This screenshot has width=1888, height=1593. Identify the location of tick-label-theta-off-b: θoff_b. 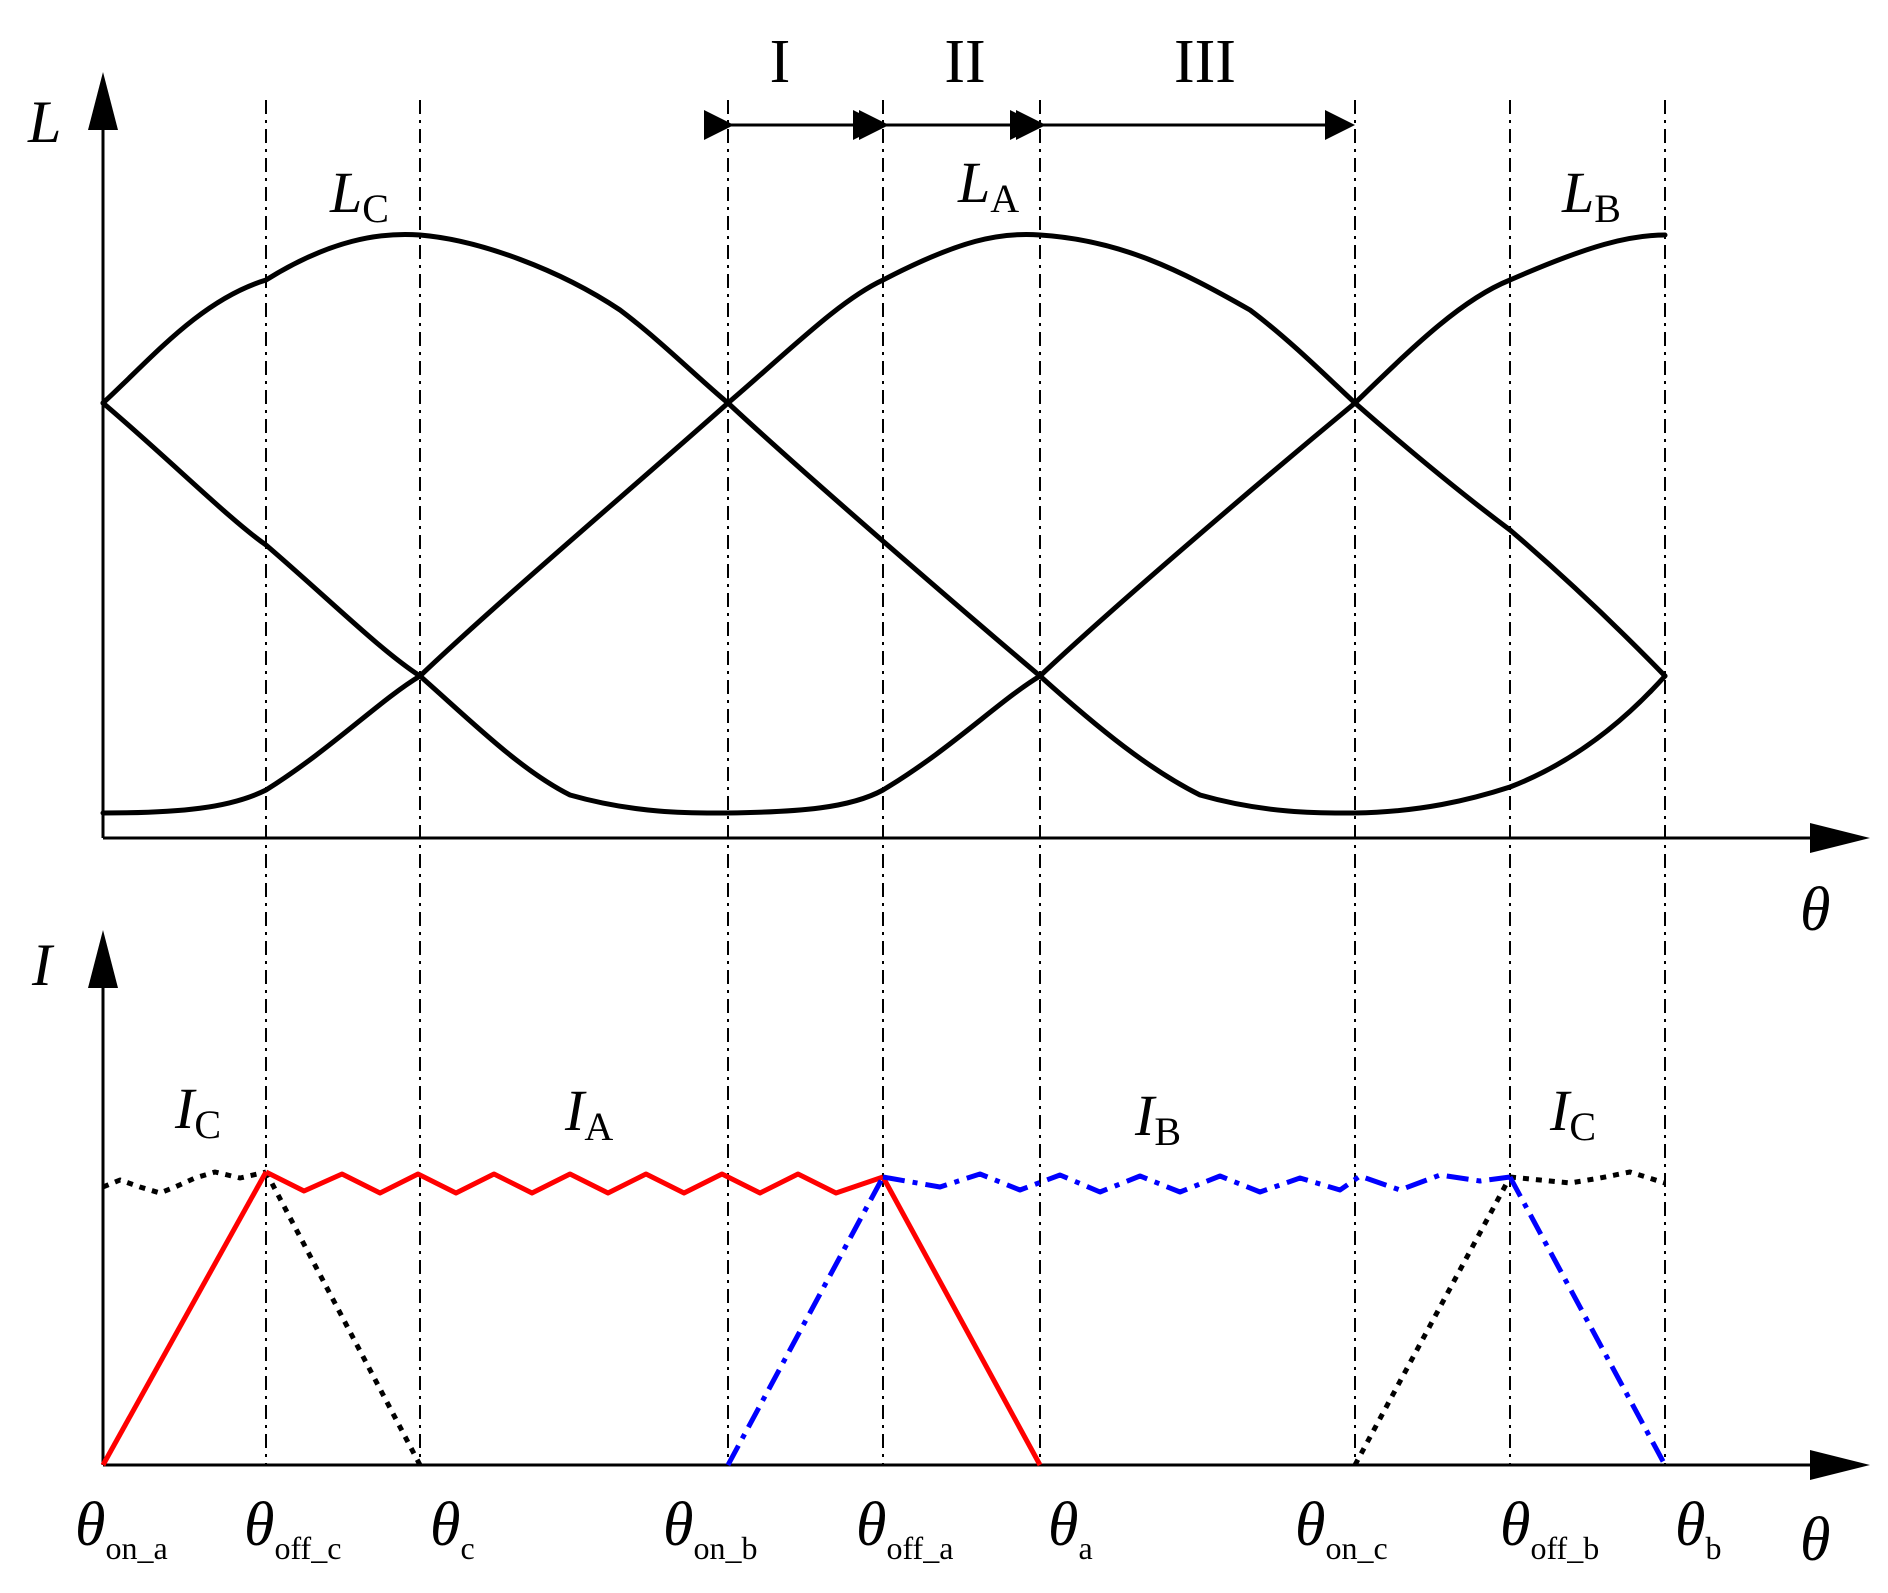
(1549, 1528).